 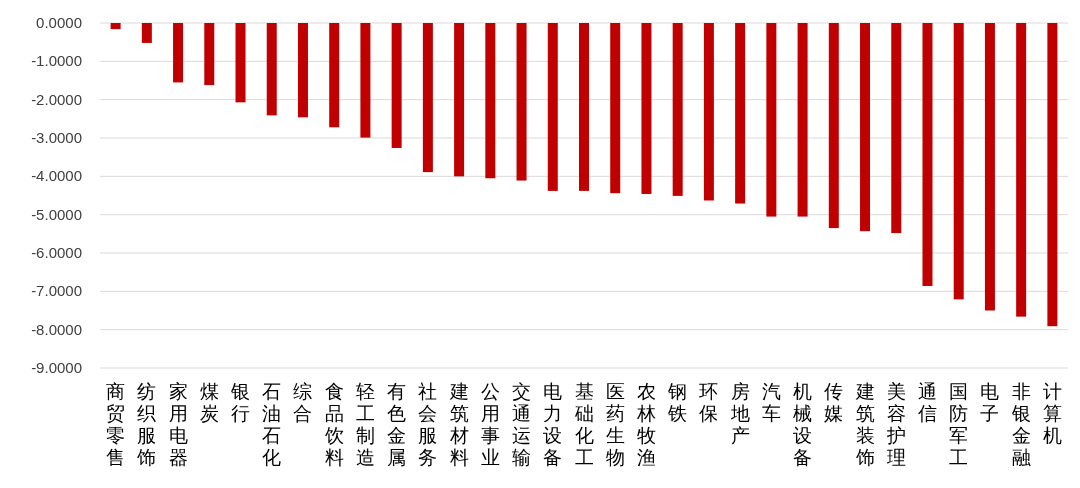 What do you see at coordinates (522, 424) in the screenshot?
I see `x-tick-label: 交通运输` at bounding box center [522, 424].